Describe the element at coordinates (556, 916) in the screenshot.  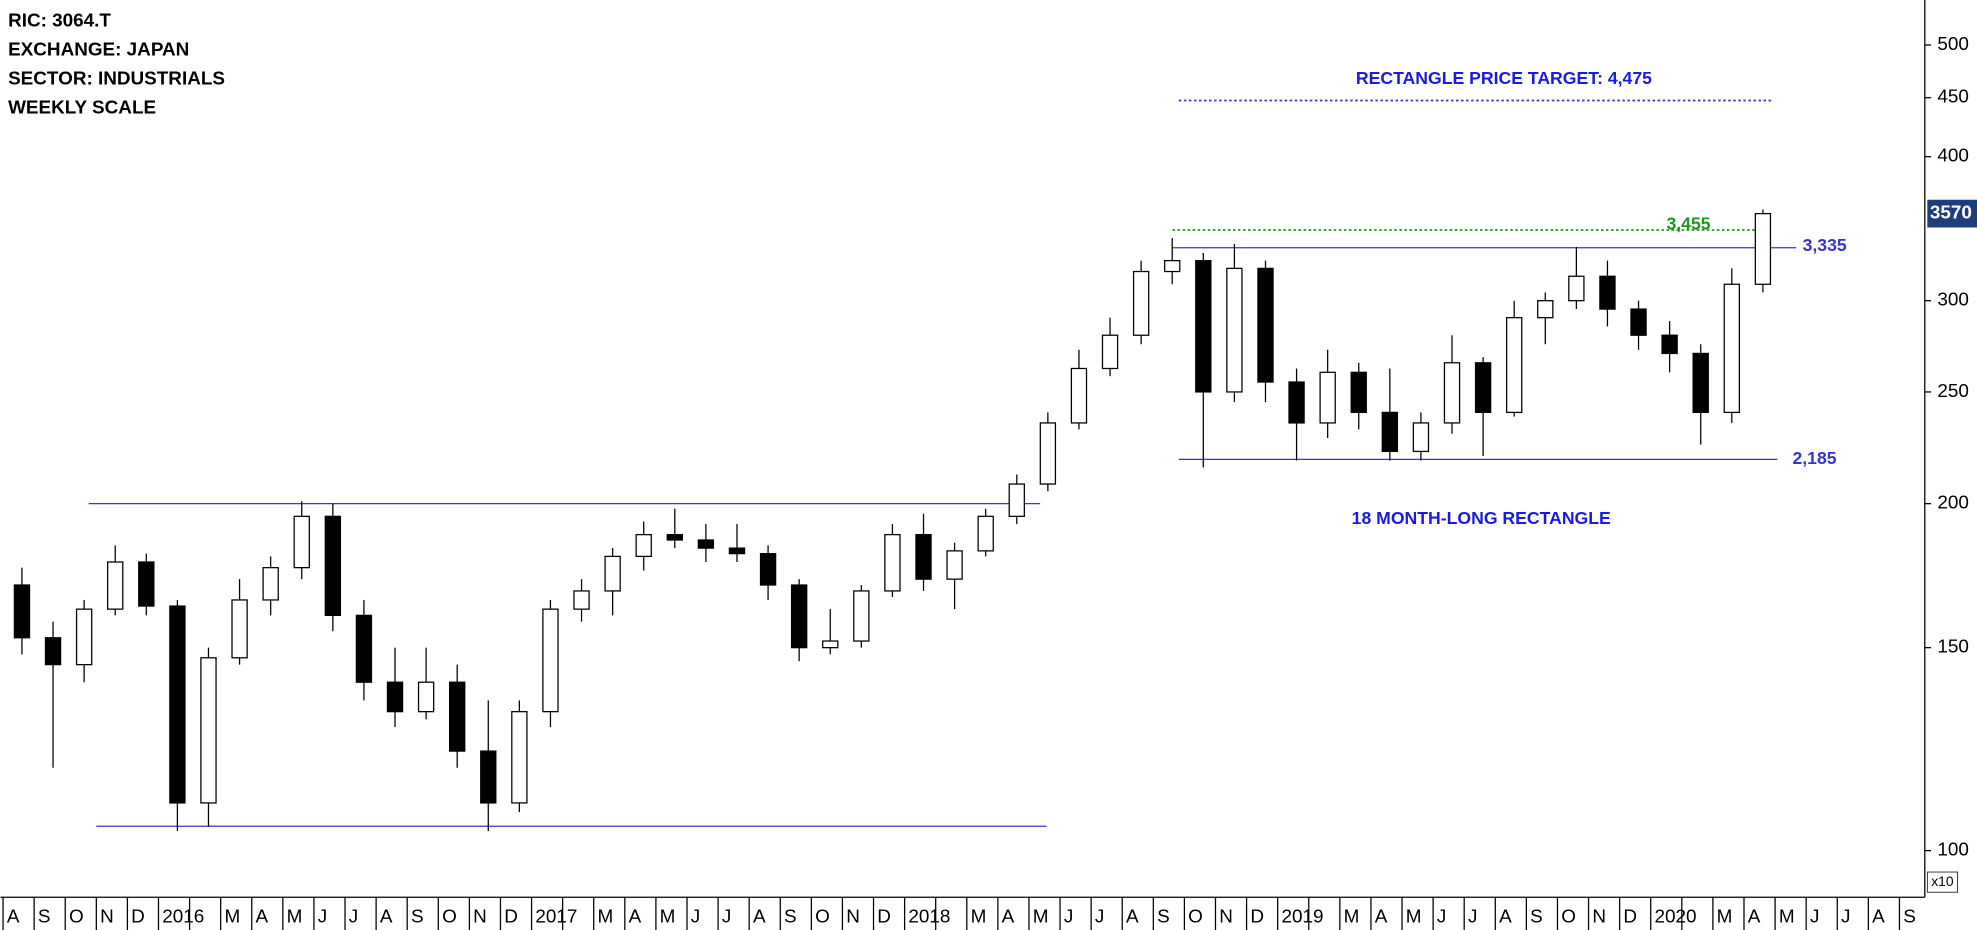
I see `x-tick-label: 2017` at that location.